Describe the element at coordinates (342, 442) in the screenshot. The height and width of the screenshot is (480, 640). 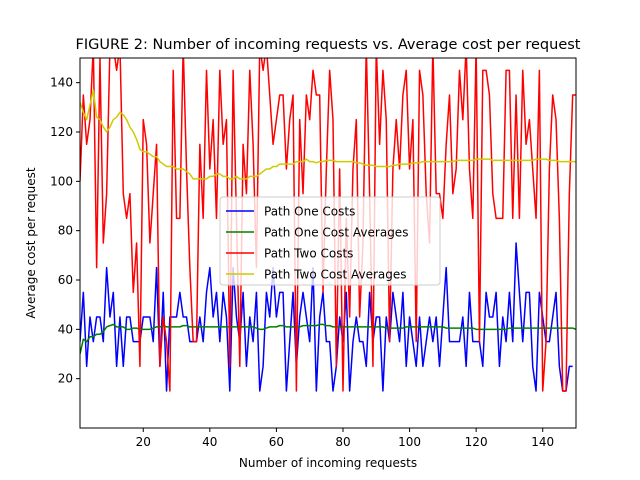
I see `x-tick-label: 80` at that location.